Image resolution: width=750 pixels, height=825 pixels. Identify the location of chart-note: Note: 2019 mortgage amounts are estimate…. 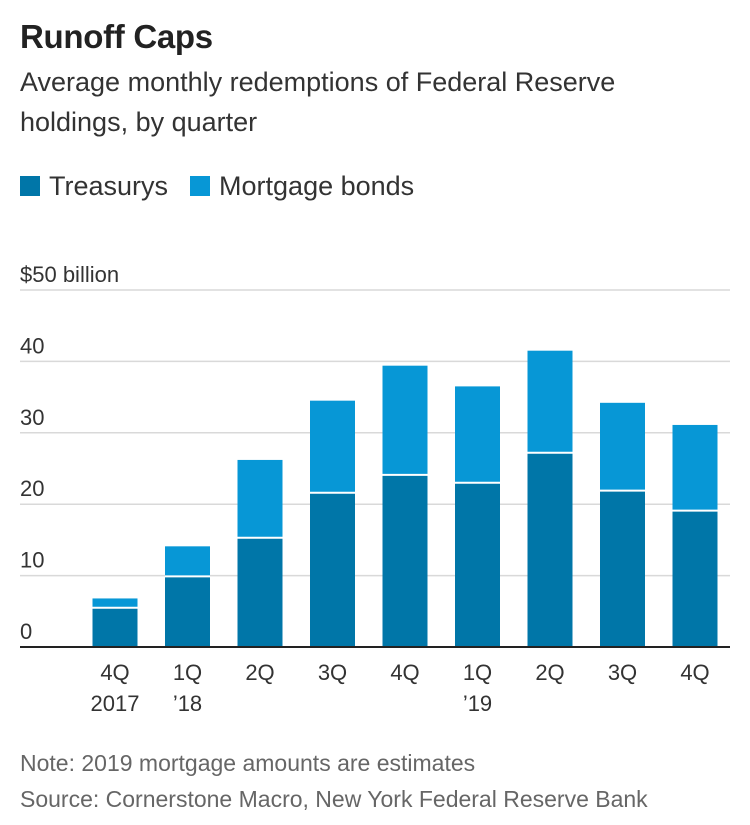
(248, 763).